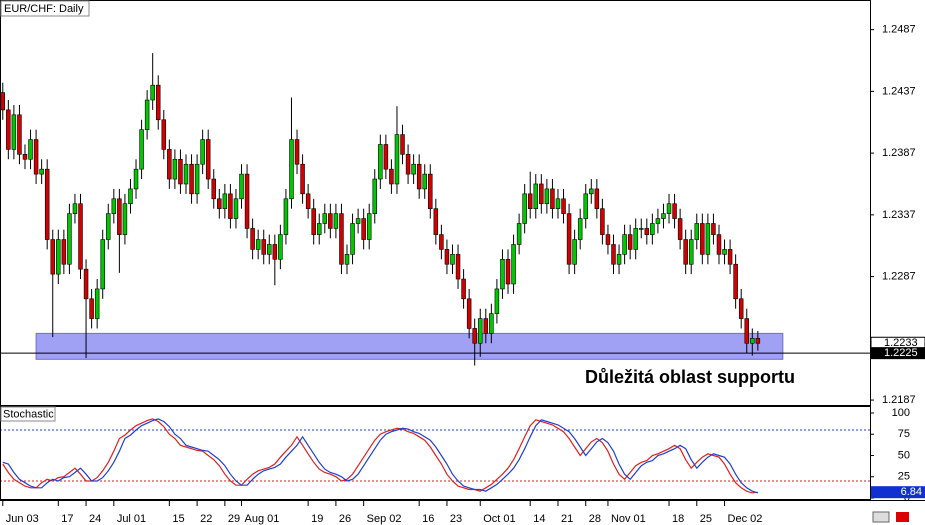 Image resolution: width=925 pixels, height=525 pixels. Describe the element at coordinates (262, 519) in the screenshot. I see `x-tick-label: Aug 01` at that location.